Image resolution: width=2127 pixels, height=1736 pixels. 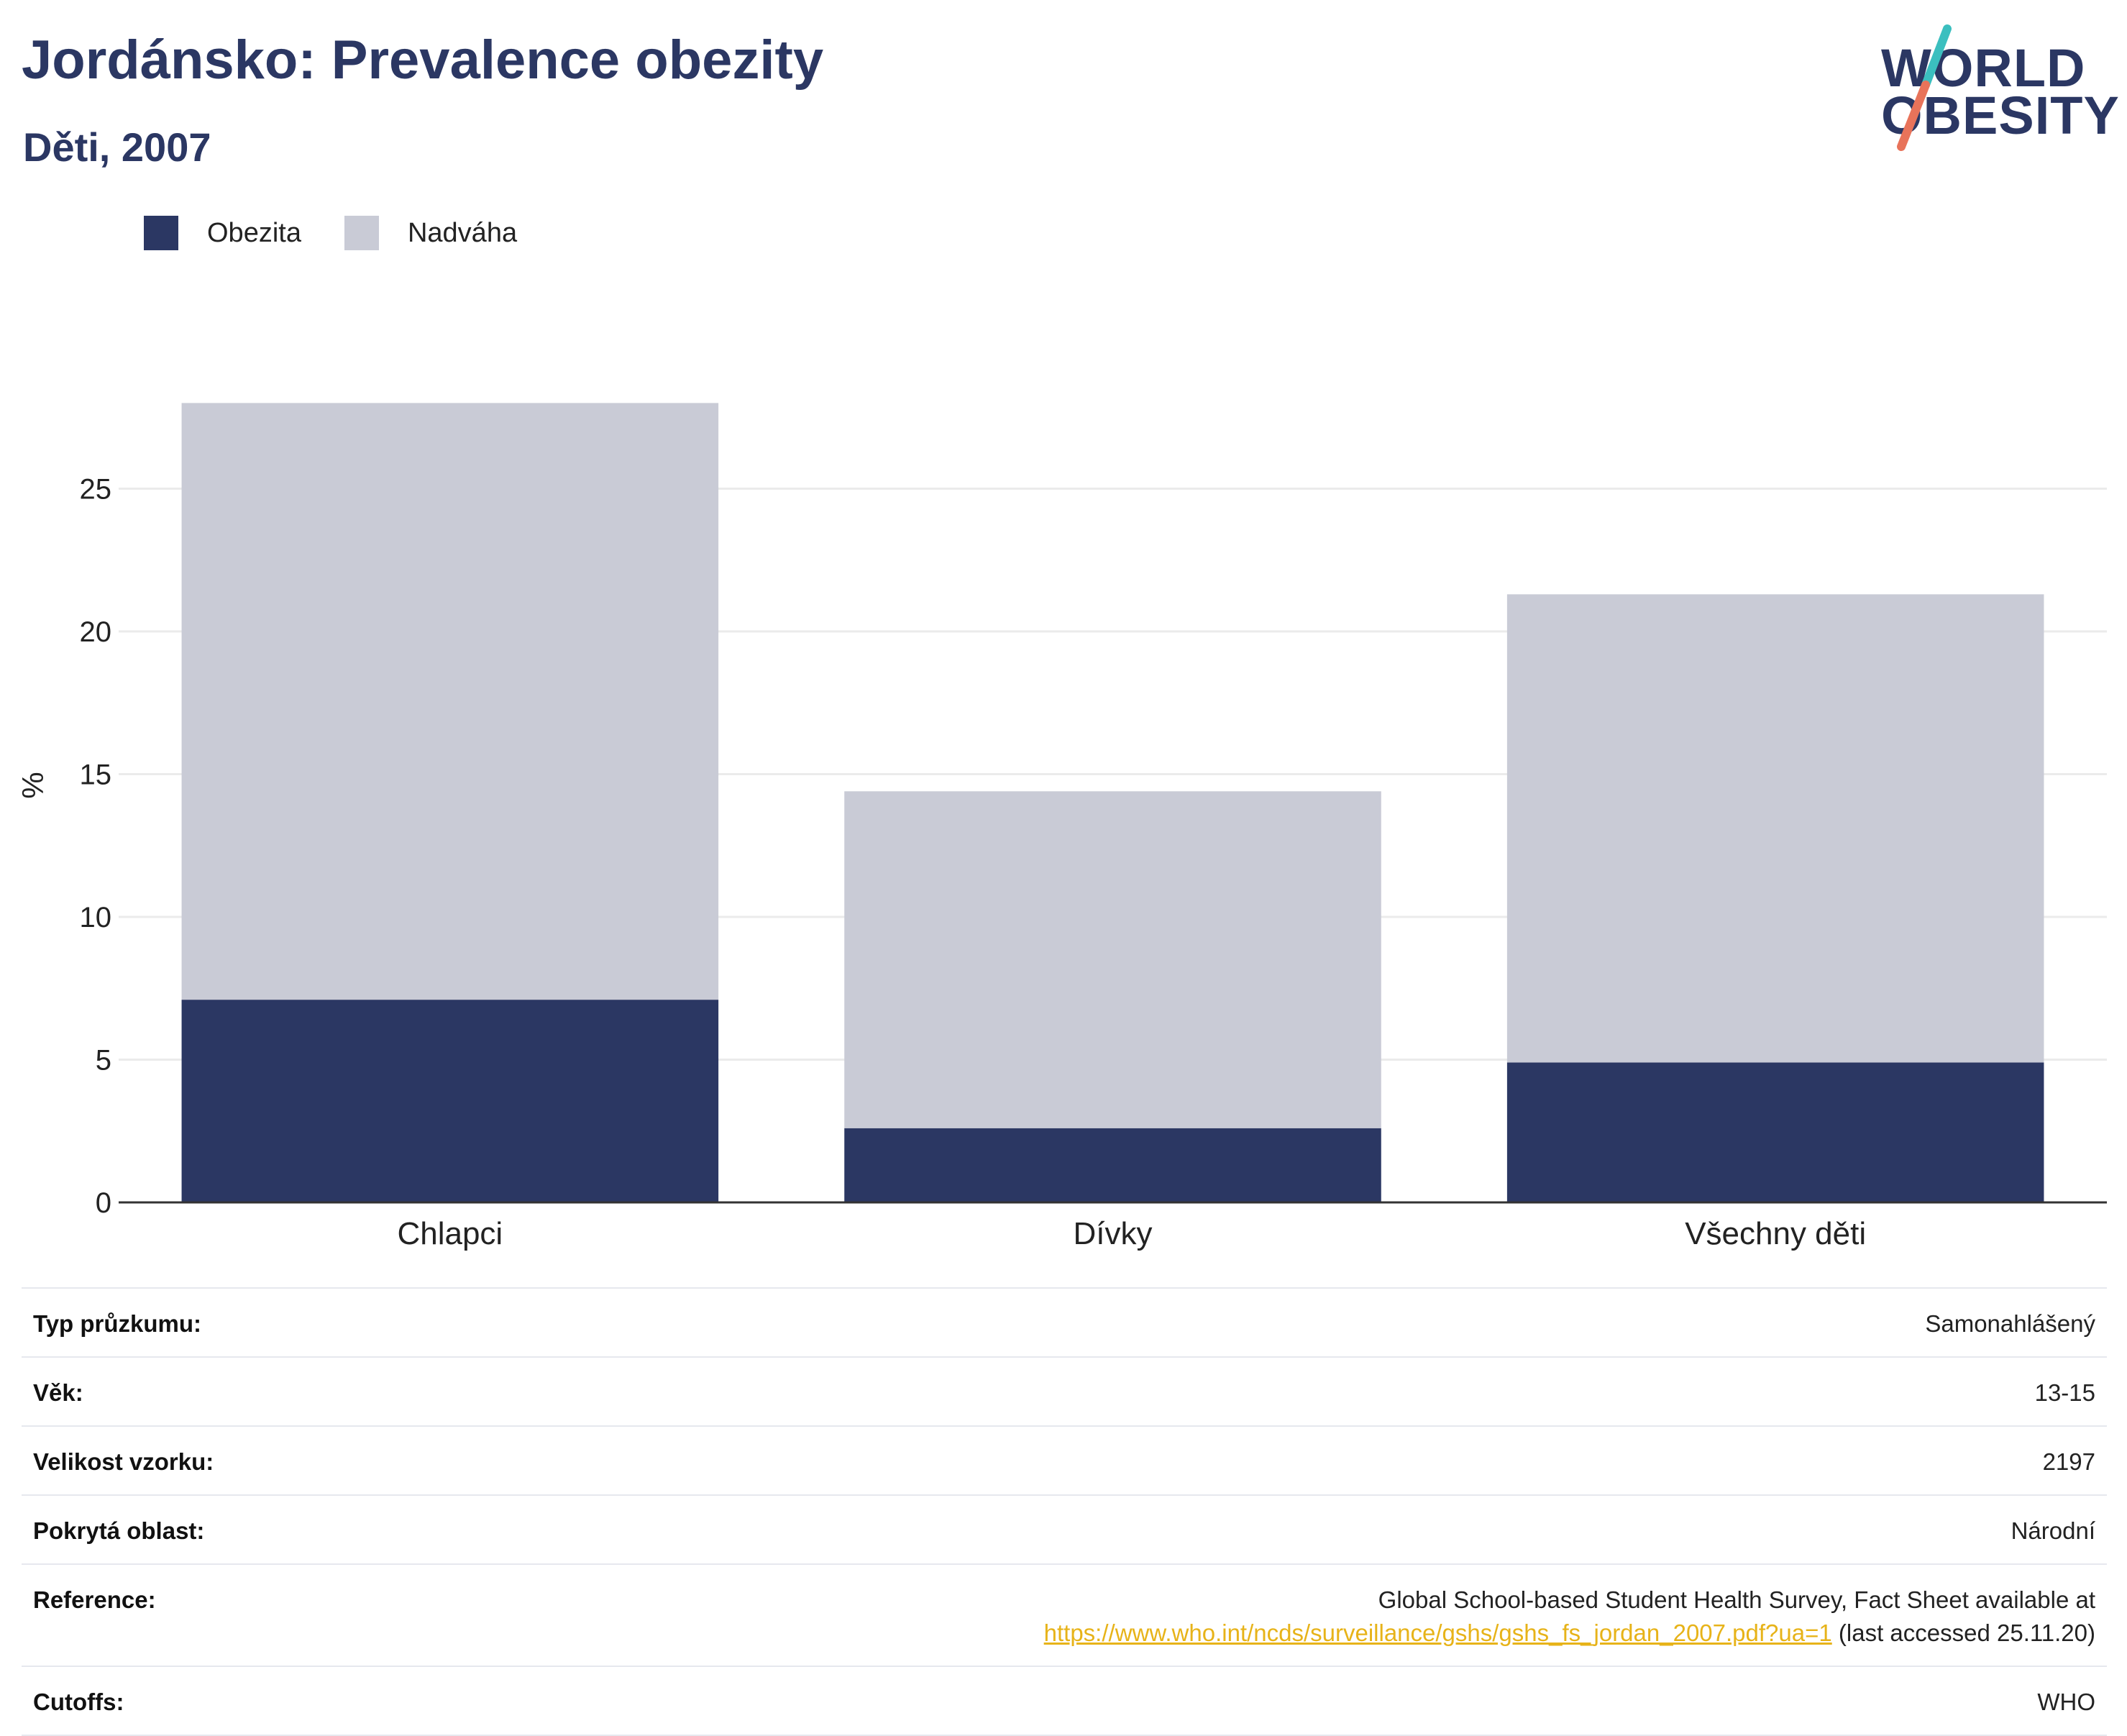 What do you see at coordinates (450, 1233) in the screenshot?
I see `x-tick-label: Chlapci` at bounding box center [450, 1233].